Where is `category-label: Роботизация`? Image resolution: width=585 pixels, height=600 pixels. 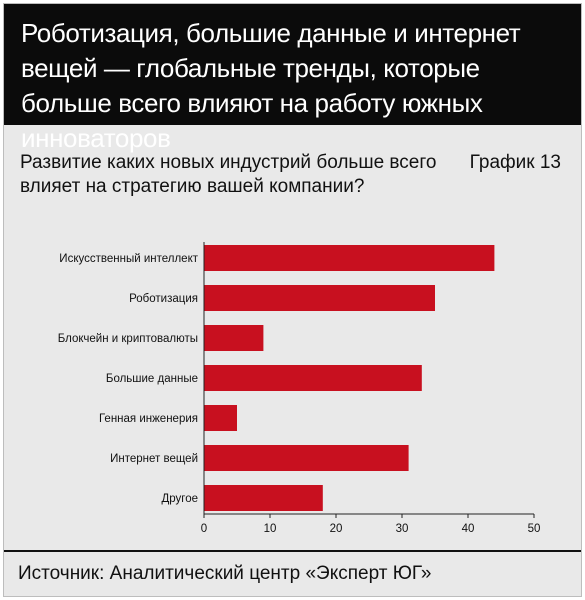
category-label: Роботизация is located at coordinates (163, 299).